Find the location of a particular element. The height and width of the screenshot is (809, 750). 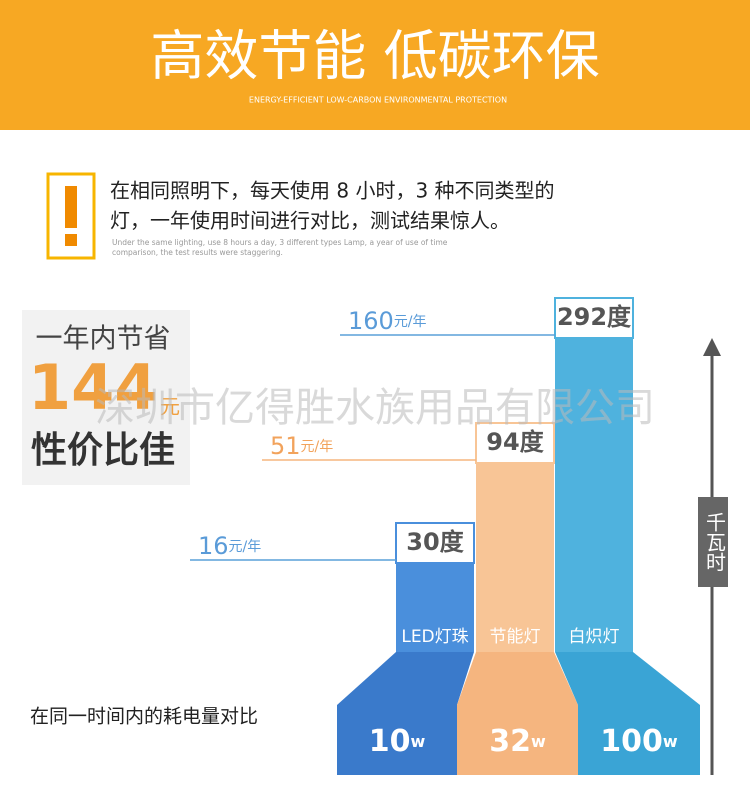

savings-box is located at coordinates (106, 397).